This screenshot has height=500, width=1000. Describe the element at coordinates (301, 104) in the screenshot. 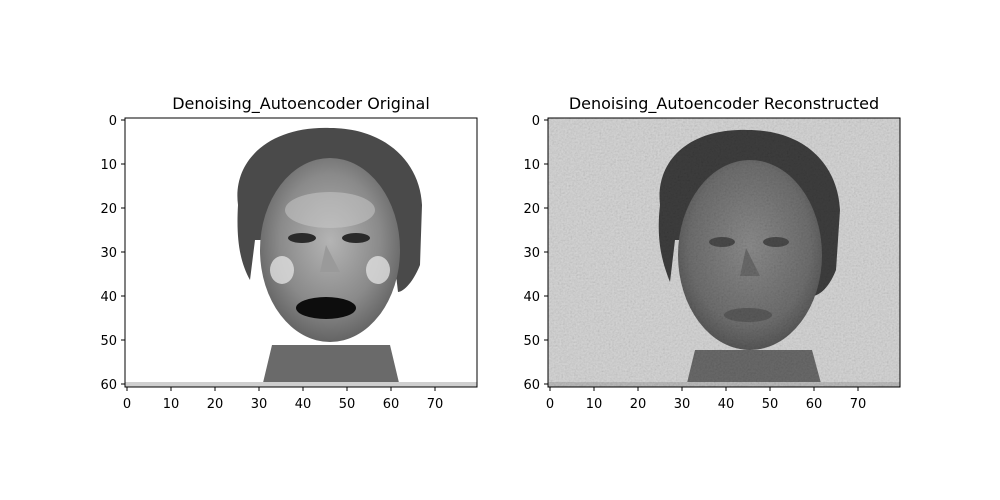

I see `panel-title: Denoising_Autoencoder Original` at that location.